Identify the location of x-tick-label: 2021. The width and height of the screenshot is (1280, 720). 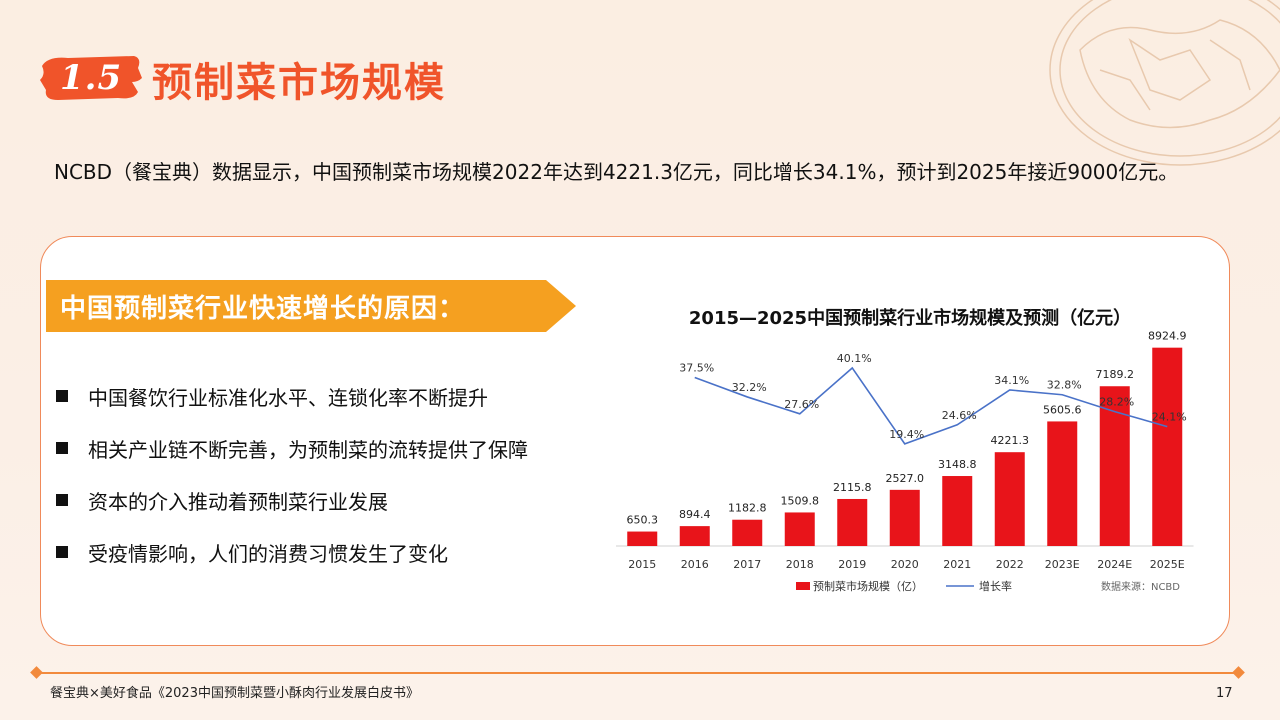
(957, 564).